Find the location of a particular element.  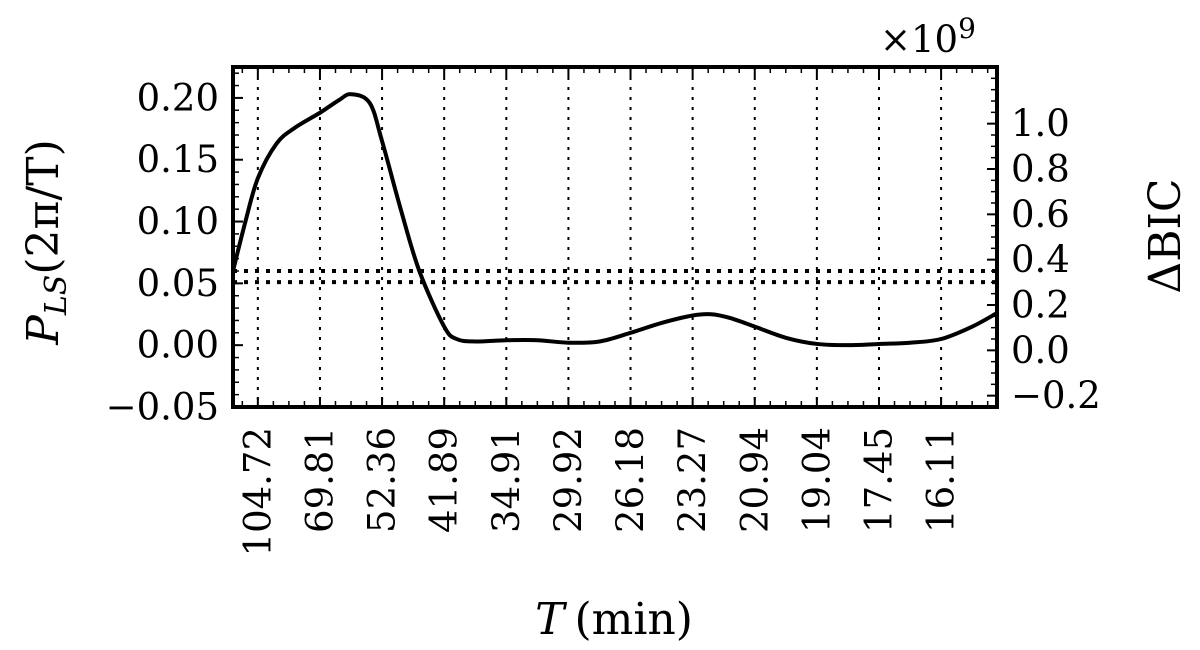

y-tick-label: 0.00 is located at coordinates (178, 345).